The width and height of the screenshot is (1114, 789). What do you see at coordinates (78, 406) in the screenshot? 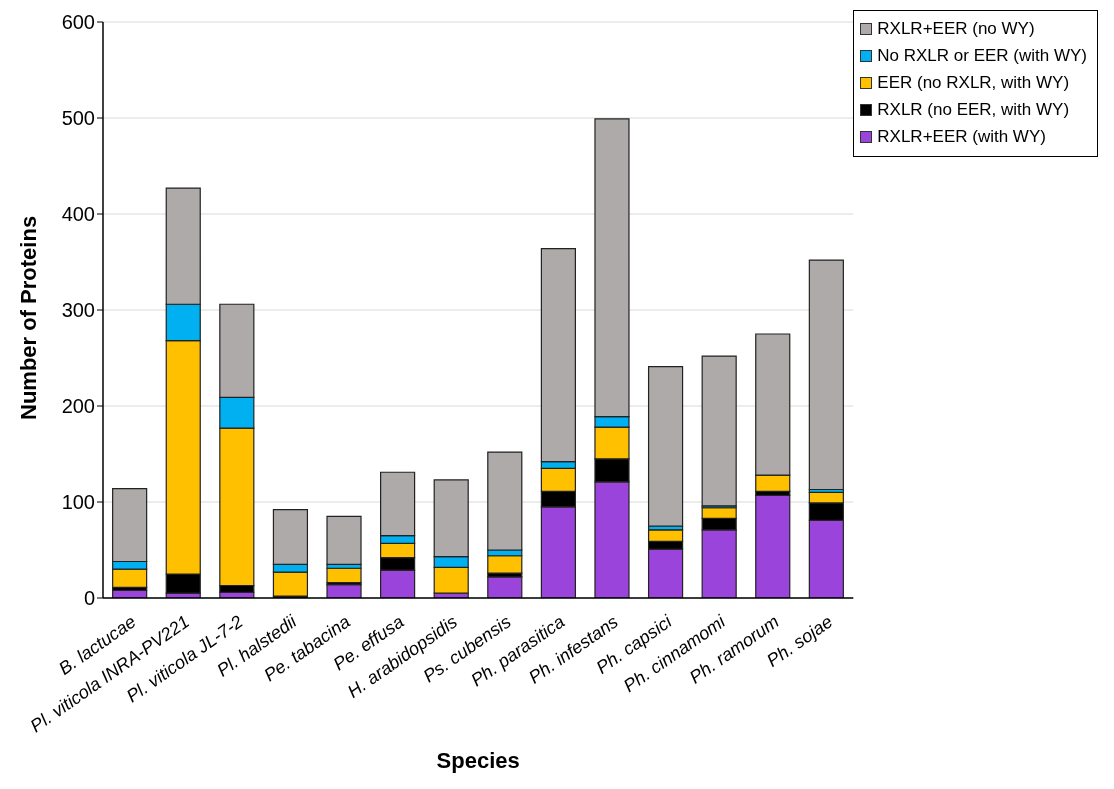
I see `y-tick-label: 200` at bounding box center [78, 406].